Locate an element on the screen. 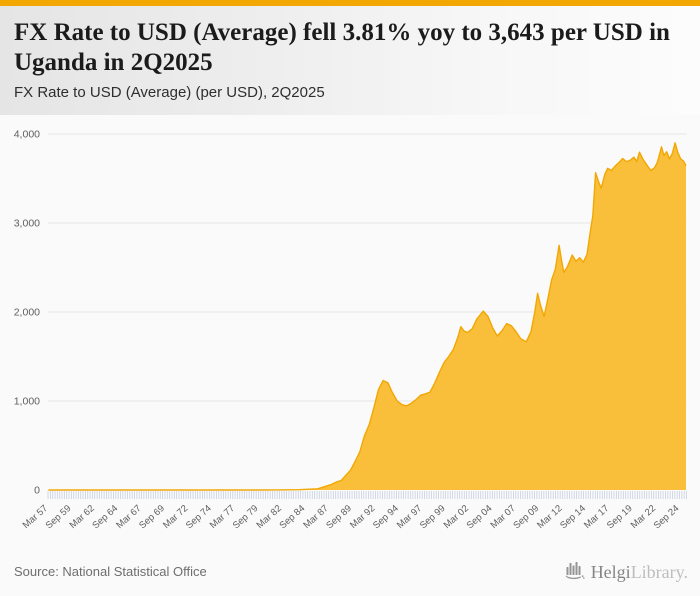 The width and height of the screenshot is (700, 596). helgi-library-logo: HelgiLibrary. is located at coordinates (626, 572).